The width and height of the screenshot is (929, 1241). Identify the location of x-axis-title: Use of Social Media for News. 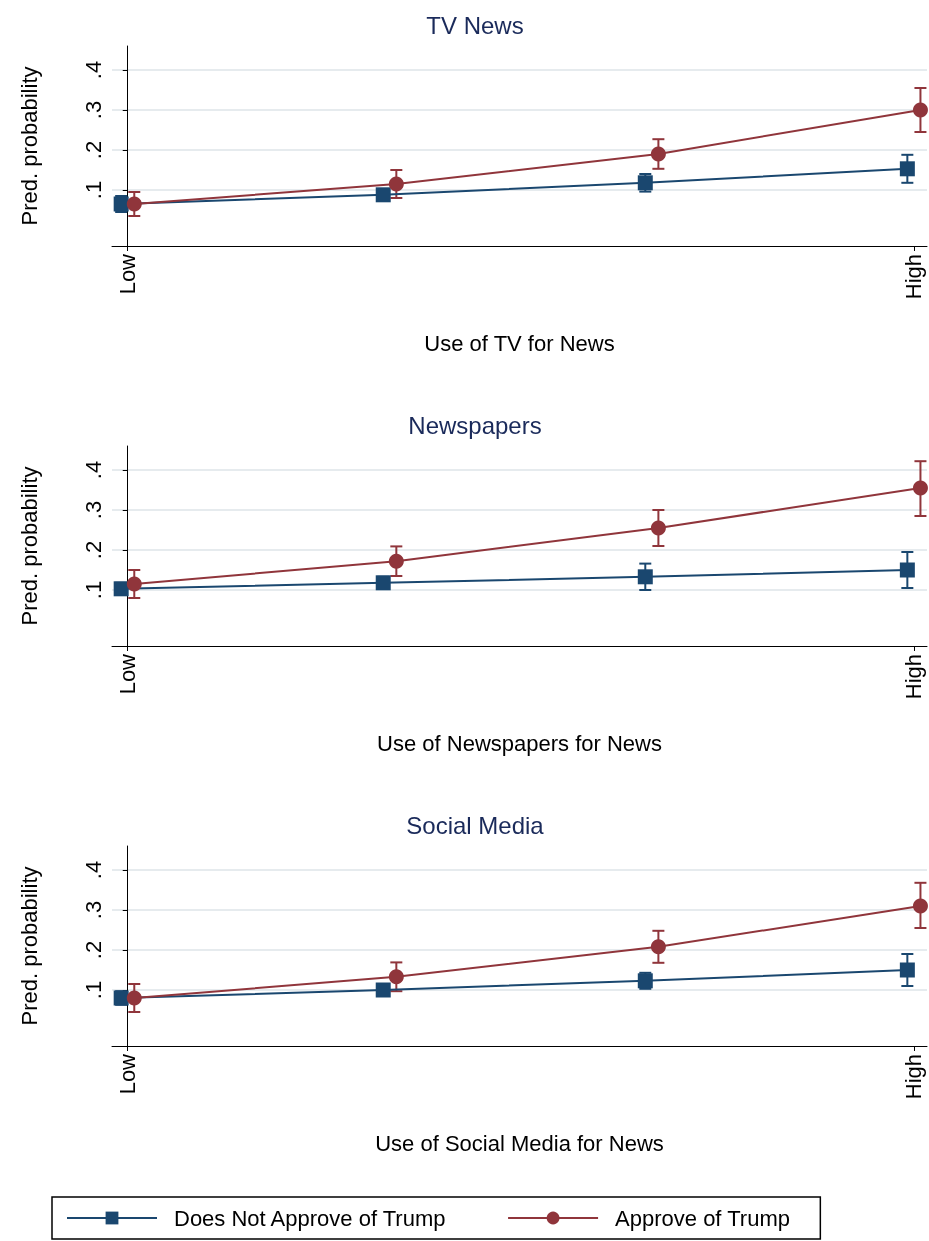
(519, 1143).